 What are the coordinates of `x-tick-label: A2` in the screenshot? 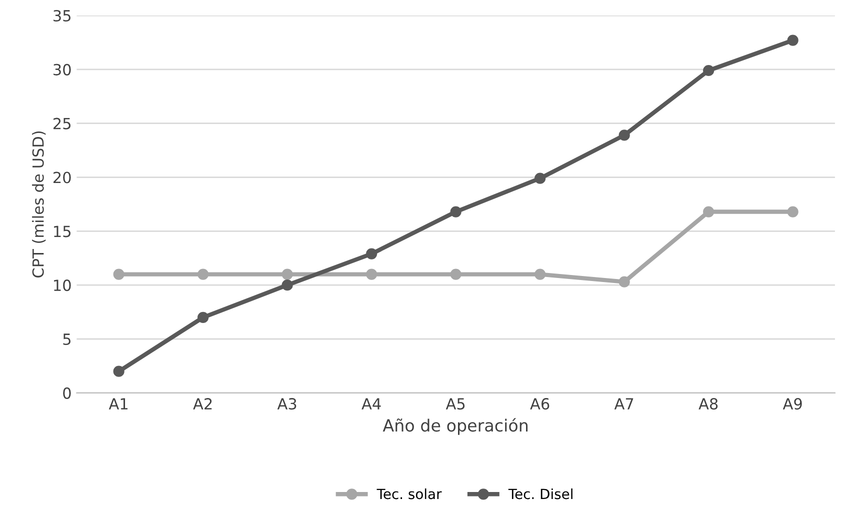 It's located at (202, 404).